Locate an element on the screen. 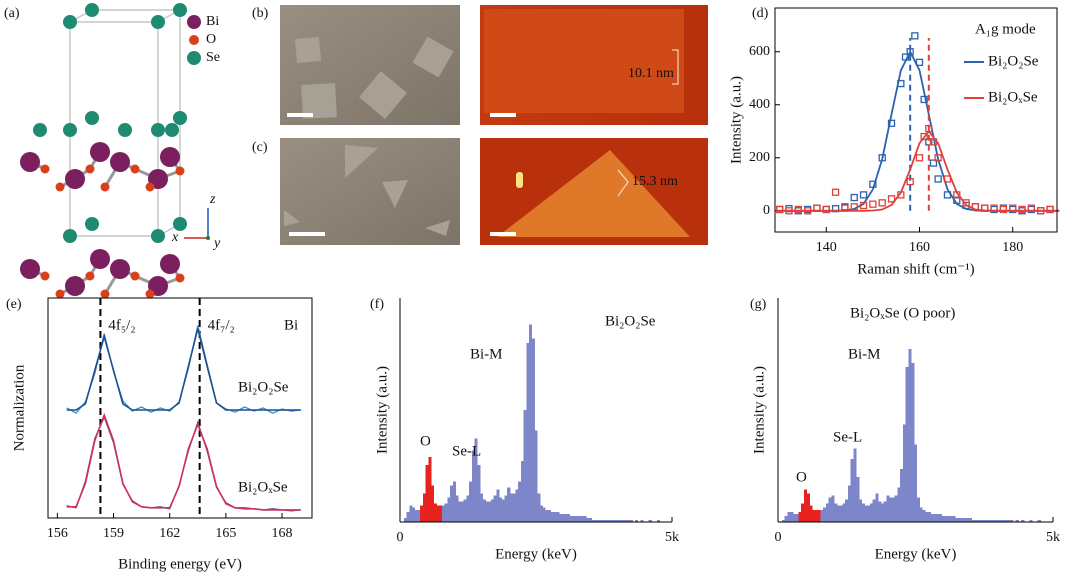 The image size is (1066, 579). legend-label: Se is located at coordinates (213, 57).